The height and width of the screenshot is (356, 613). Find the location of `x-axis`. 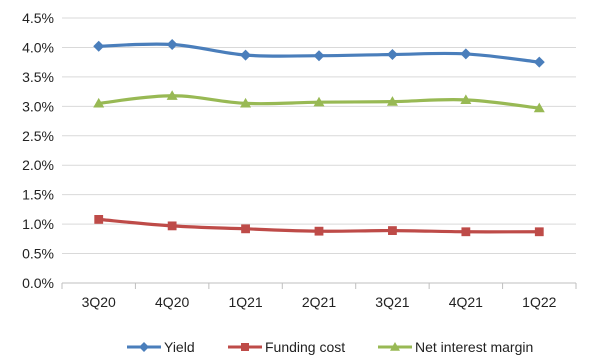

x-axis is located at coordinates (319, 285).